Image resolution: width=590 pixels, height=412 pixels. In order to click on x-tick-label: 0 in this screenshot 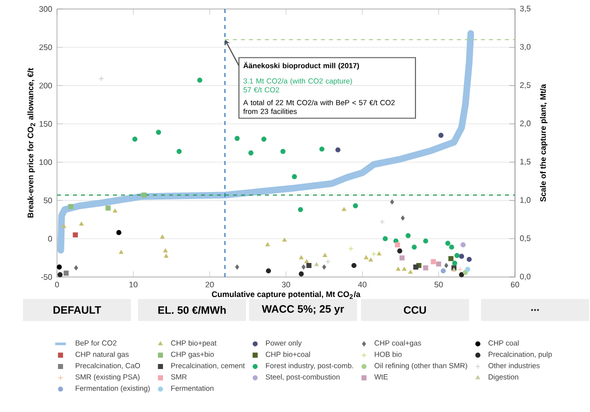, I will do `click(57, 285)`.